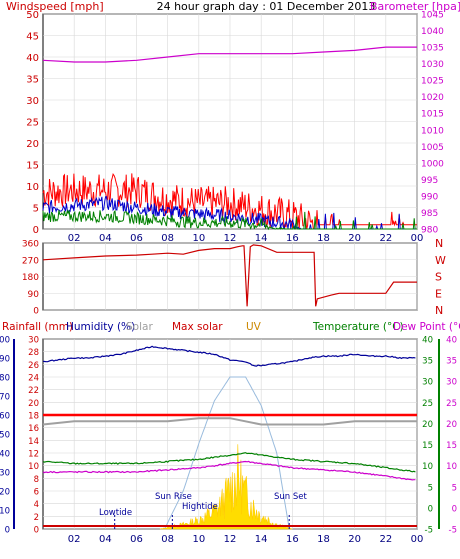 This screenshot has height=559, width=460. Describe the element at coordinates (36, 480) in the screenshot. I see `rainfall-tick-label: 8` at that location.